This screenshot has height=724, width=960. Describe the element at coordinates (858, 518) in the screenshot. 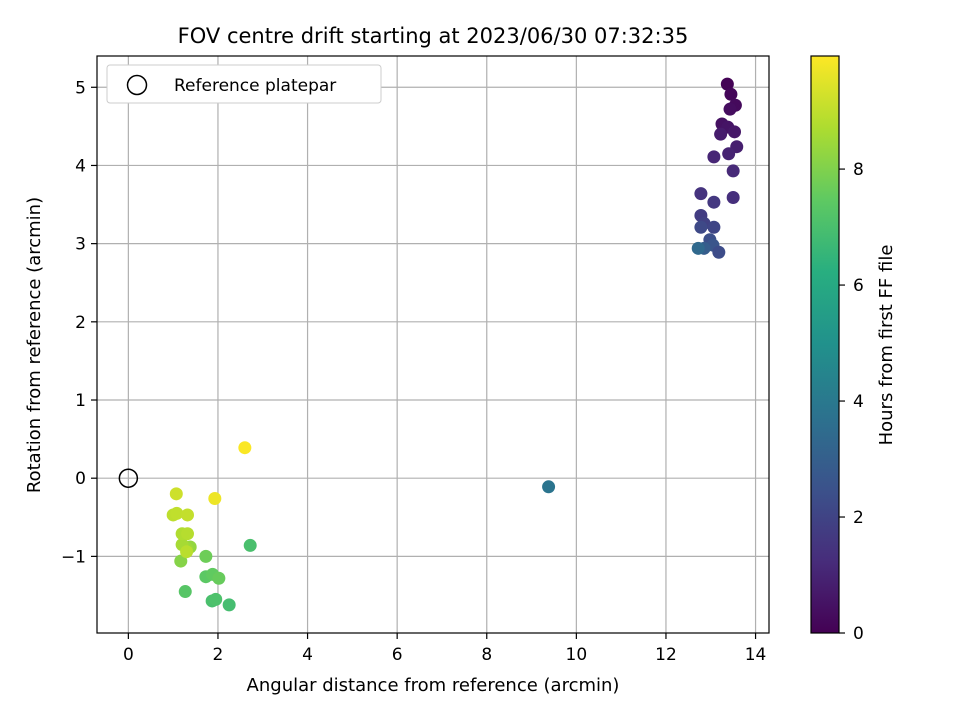

I see `colorbar-tick-label: 2` at that location.